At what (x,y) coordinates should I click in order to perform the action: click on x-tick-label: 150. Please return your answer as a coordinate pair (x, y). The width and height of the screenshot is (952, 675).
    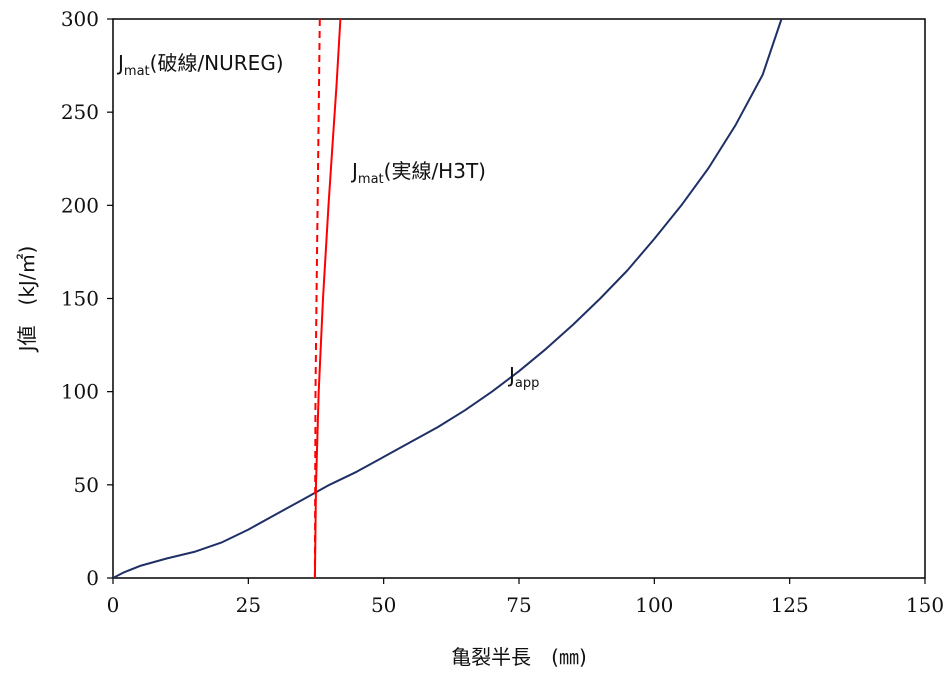
    Looking at the image, I should click on (925, 605).